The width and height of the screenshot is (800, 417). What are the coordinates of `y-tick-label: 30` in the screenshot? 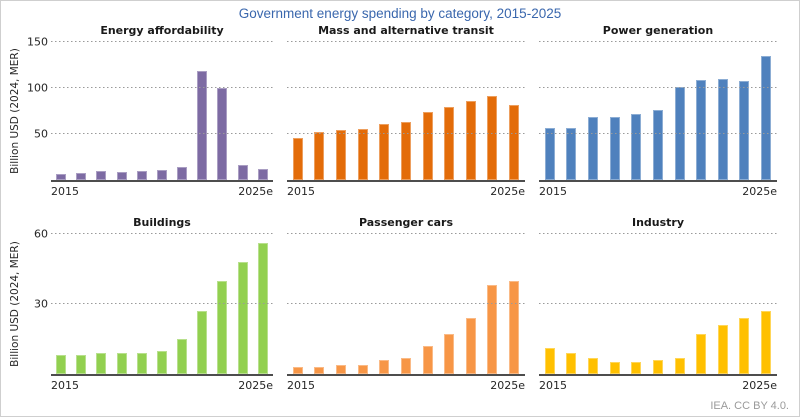 It's located at (41, 304).